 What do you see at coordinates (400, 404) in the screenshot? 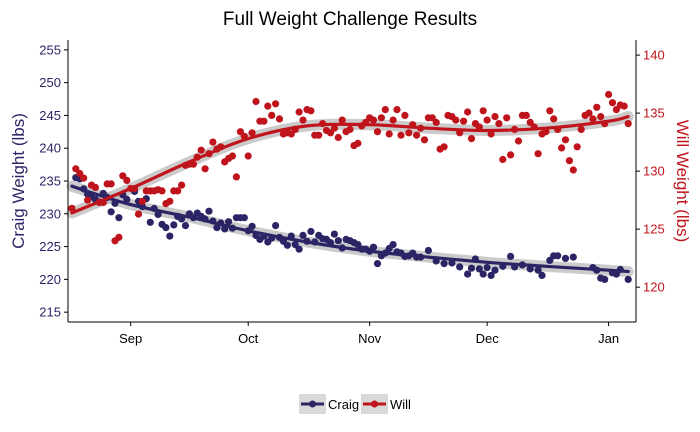
I see `legend-label-will: Will` at bounding box center [400, 404].